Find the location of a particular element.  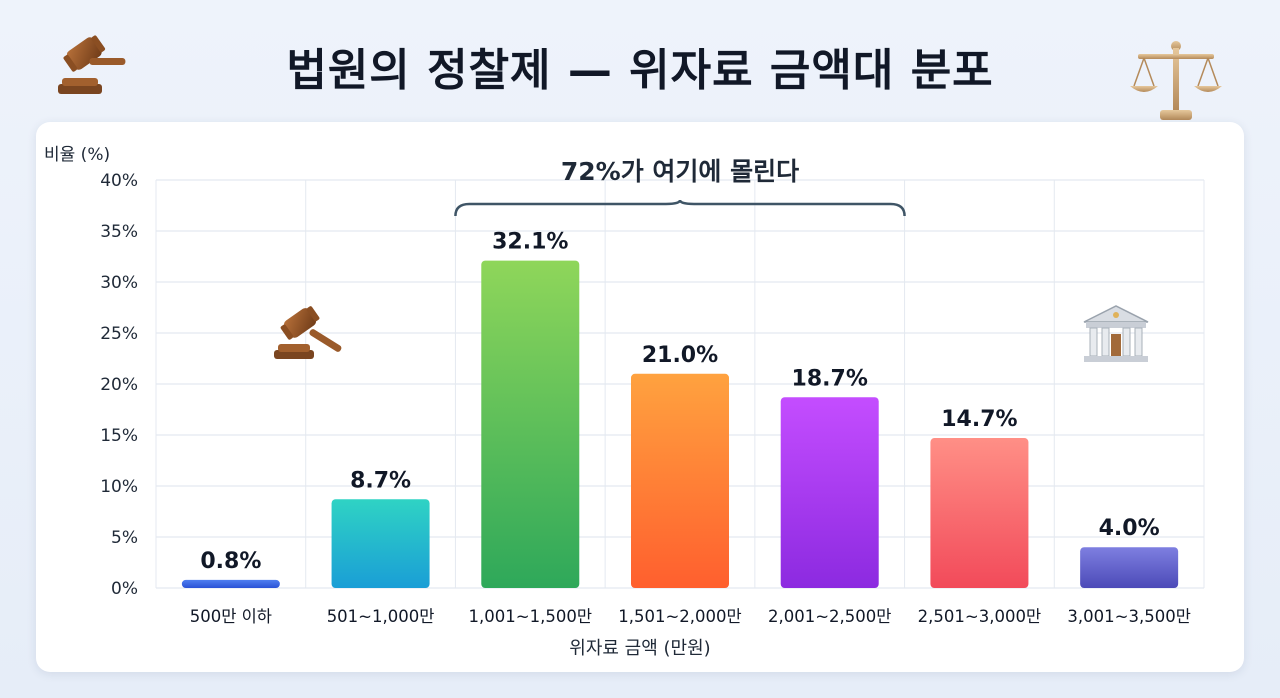

x-tick-label: 1,501~2,000만 is located at coordinates (679, 616).